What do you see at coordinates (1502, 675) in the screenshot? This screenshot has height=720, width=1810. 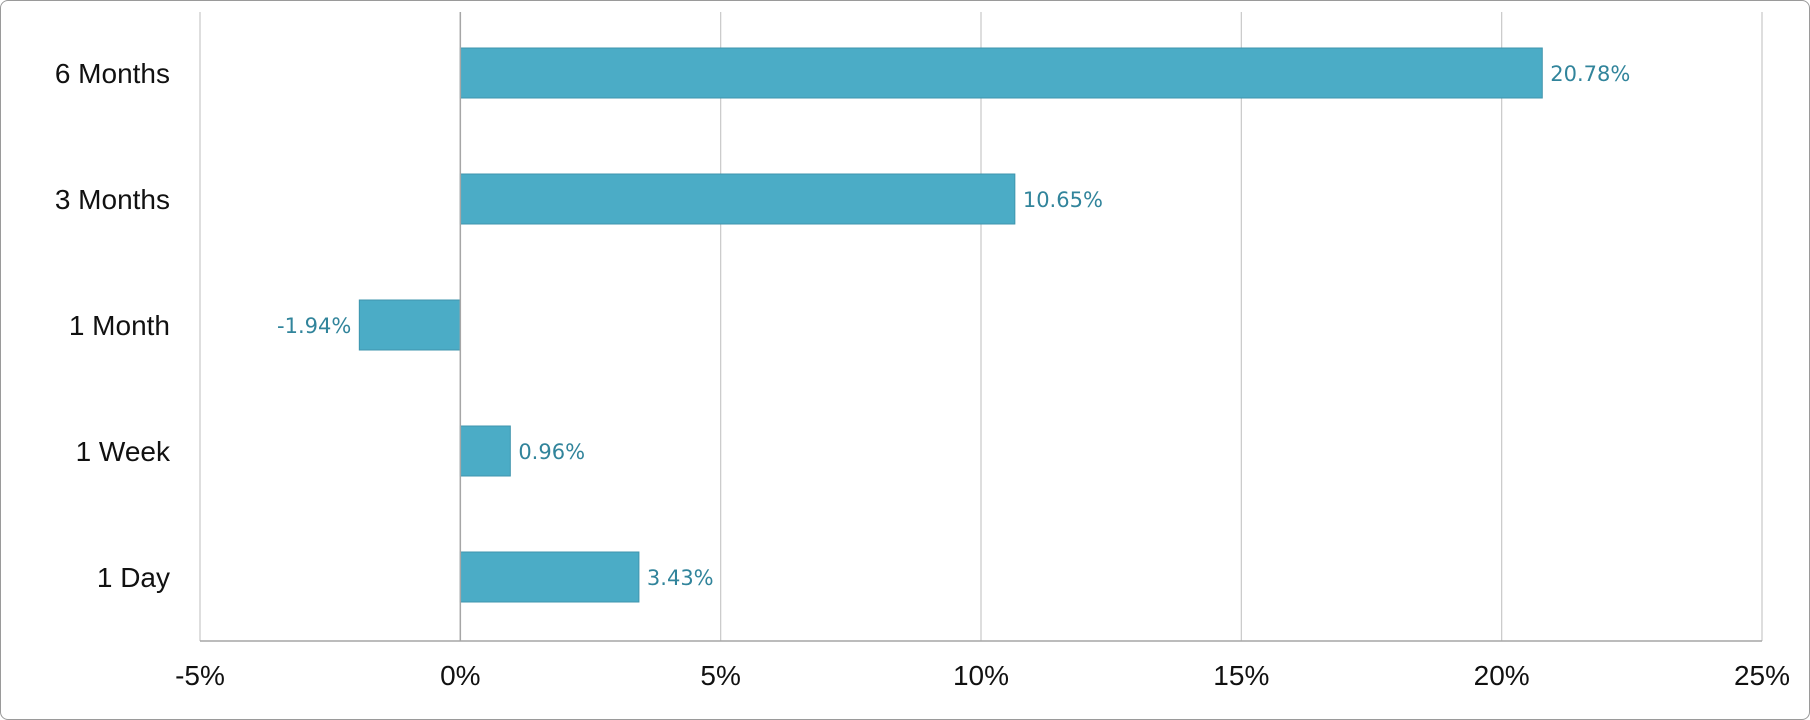 I see `x-tick-label: 20%` at bounding box center [1502, 675].